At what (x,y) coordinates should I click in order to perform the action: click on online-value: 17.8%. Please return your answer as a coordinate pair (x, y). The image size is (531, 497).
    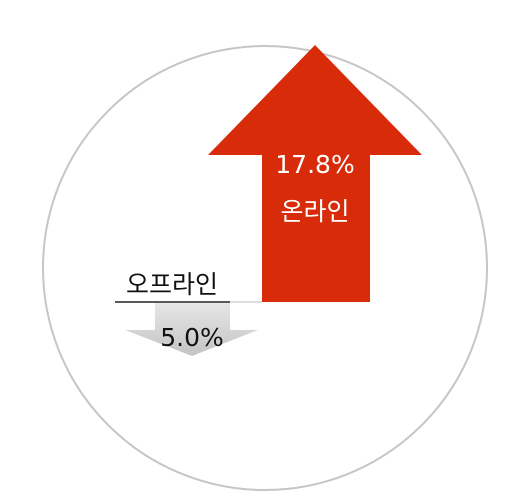
    Looking at the image, I should click on (314, 164).